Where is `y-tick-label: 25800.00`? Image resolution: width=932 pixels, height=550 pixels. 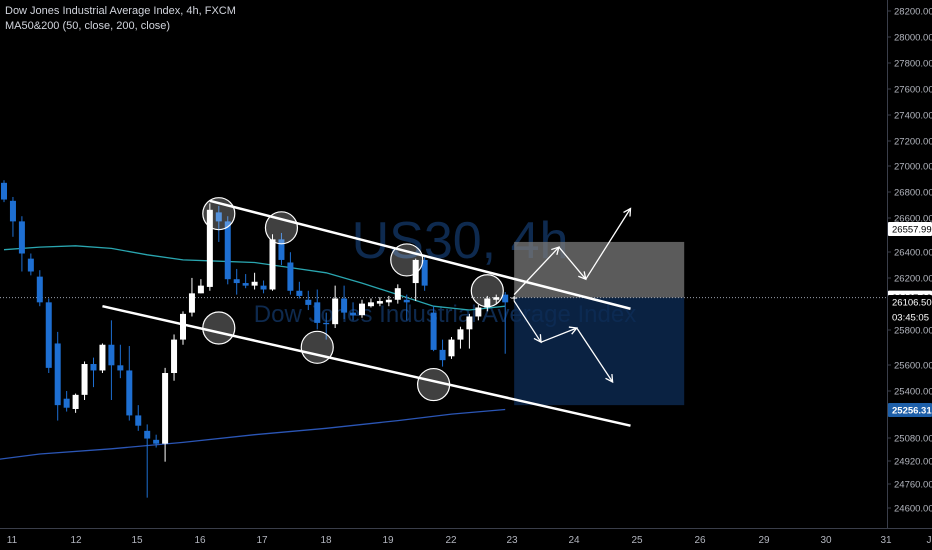 y-tick-label: 25800.00 is located at coordinates (913, 331).